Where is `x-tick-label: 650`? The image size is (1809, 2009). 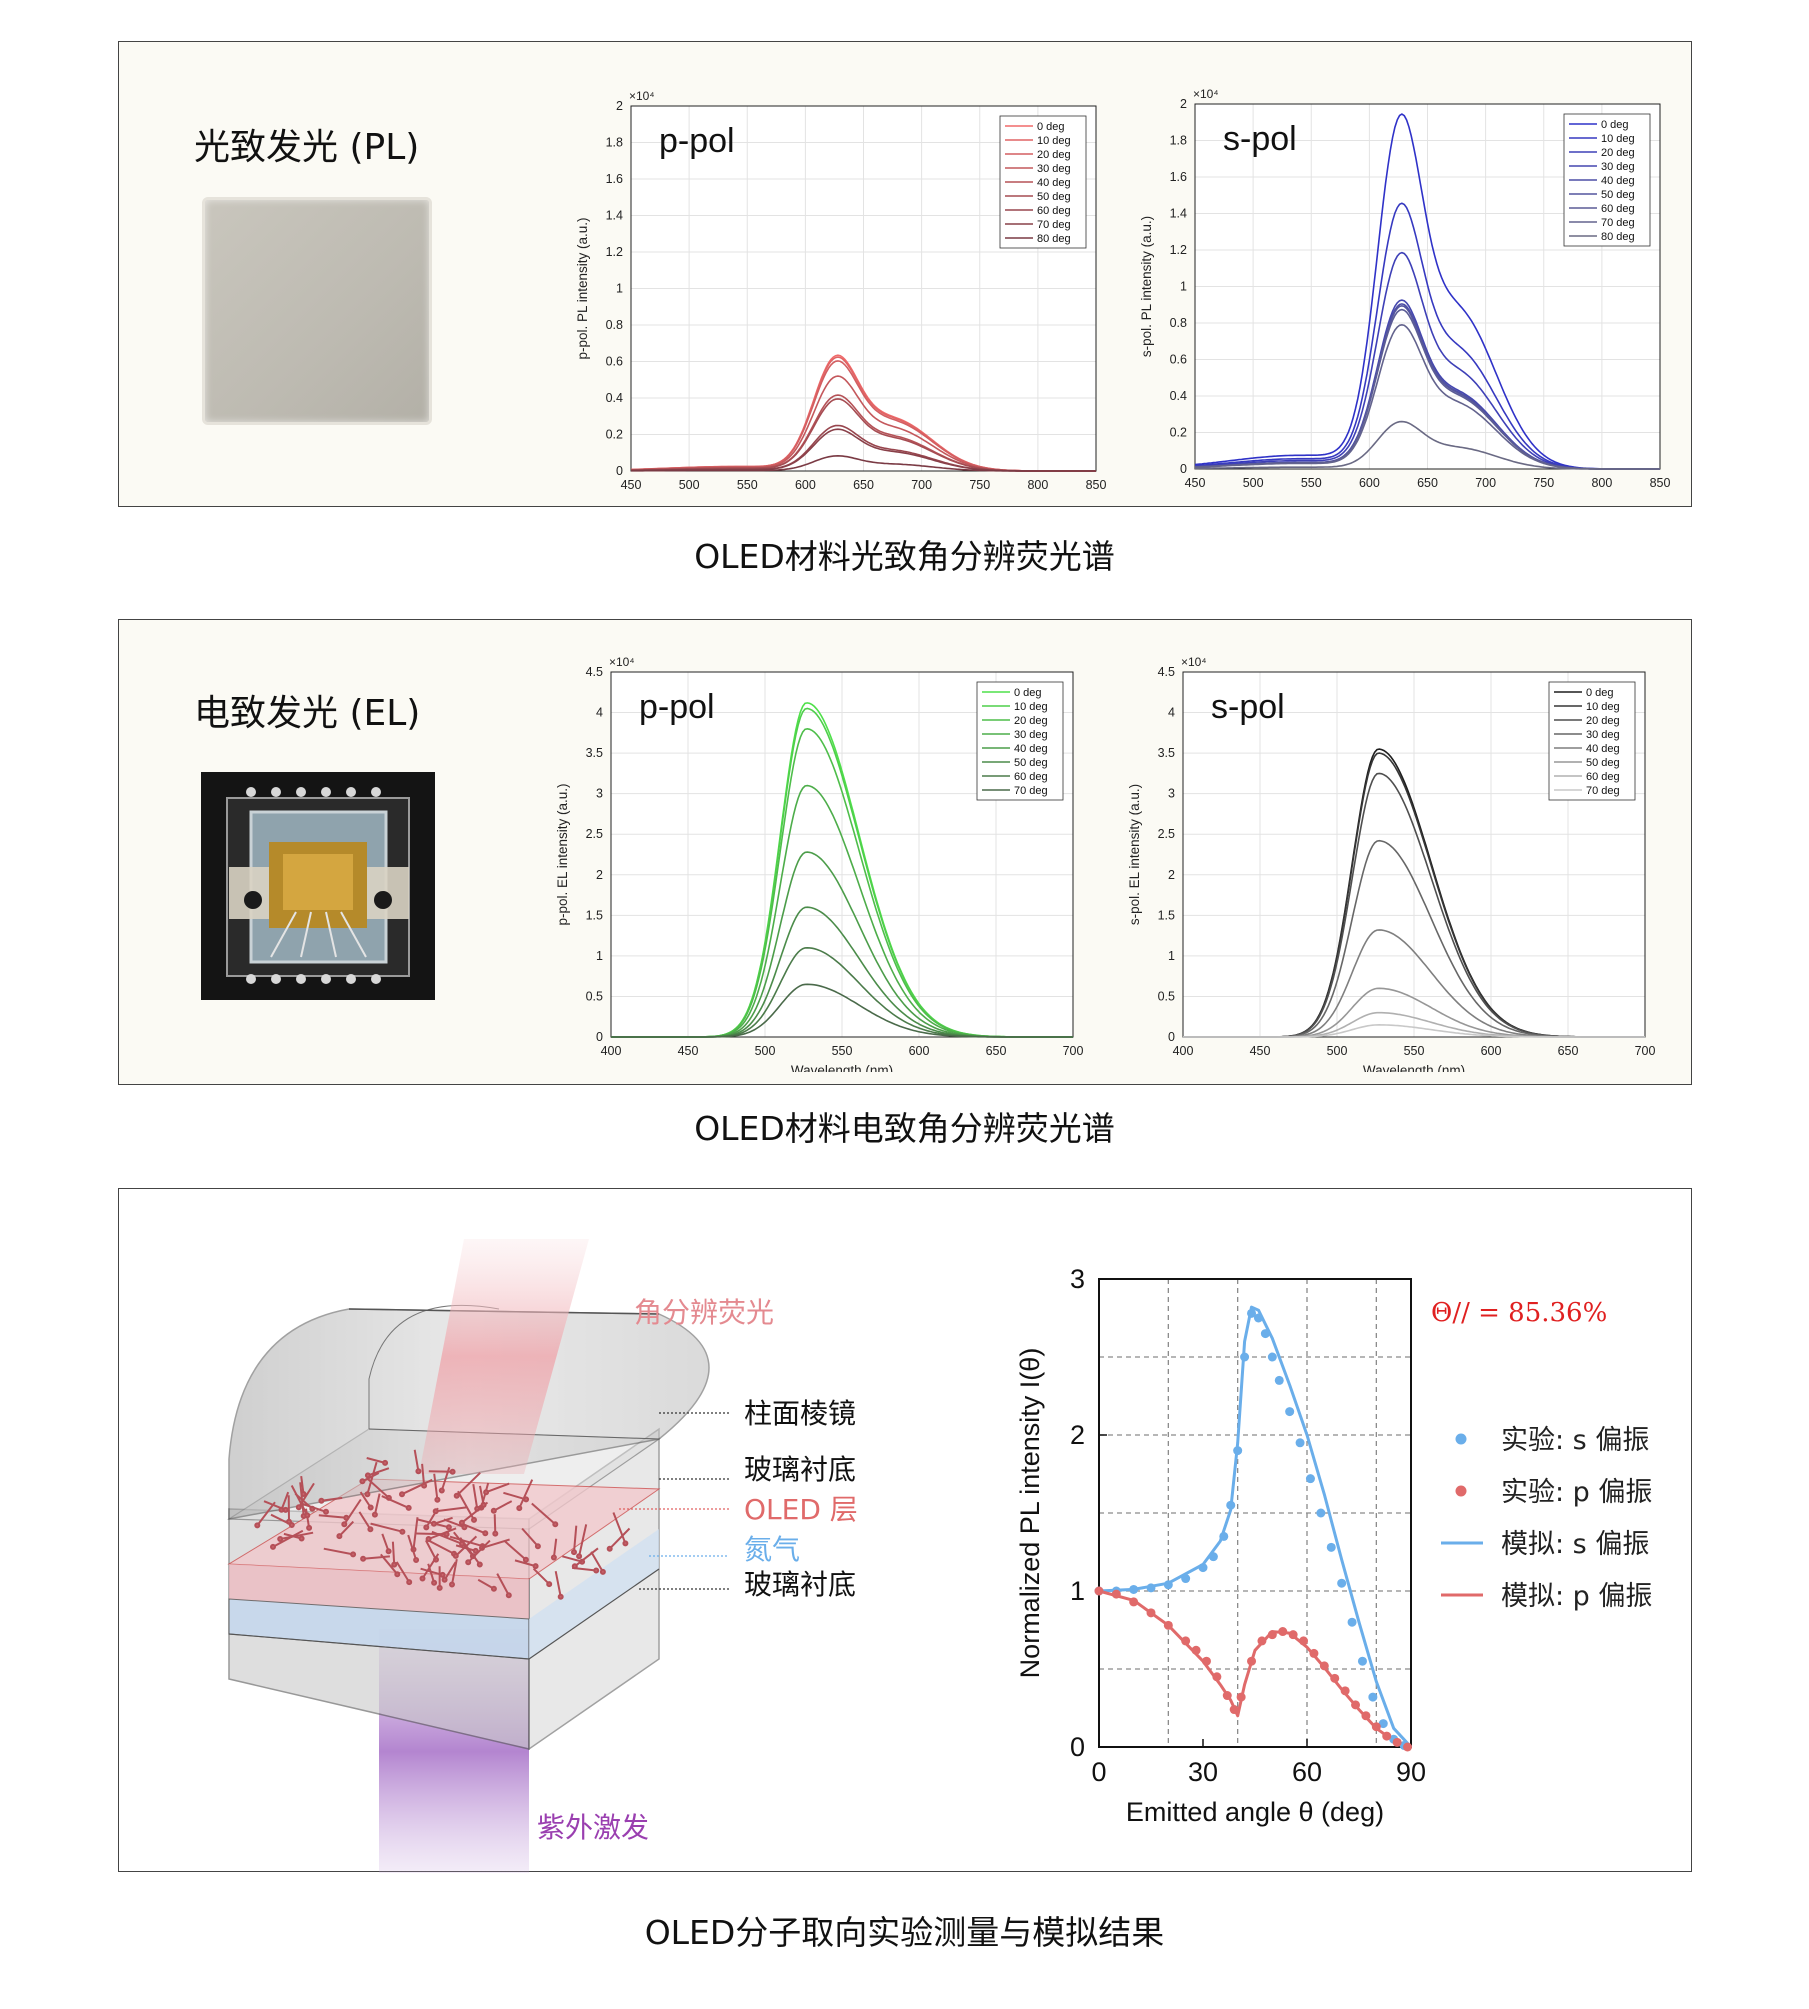 x-tick-label: 650 is located at coordinates (863, 485).